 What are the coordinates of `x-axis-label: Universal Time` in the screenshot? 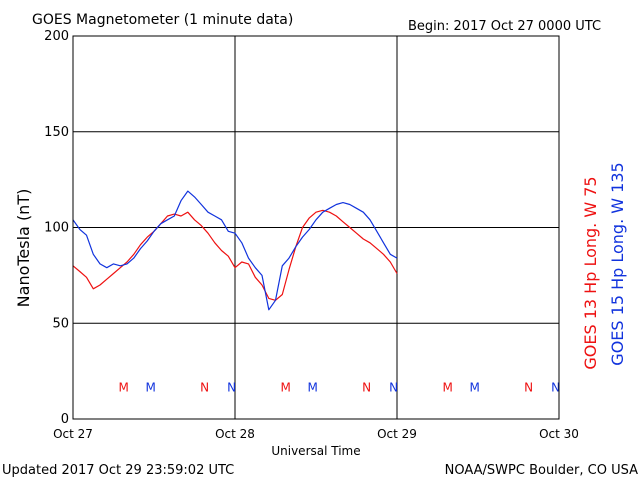 It's located at (315, 451).